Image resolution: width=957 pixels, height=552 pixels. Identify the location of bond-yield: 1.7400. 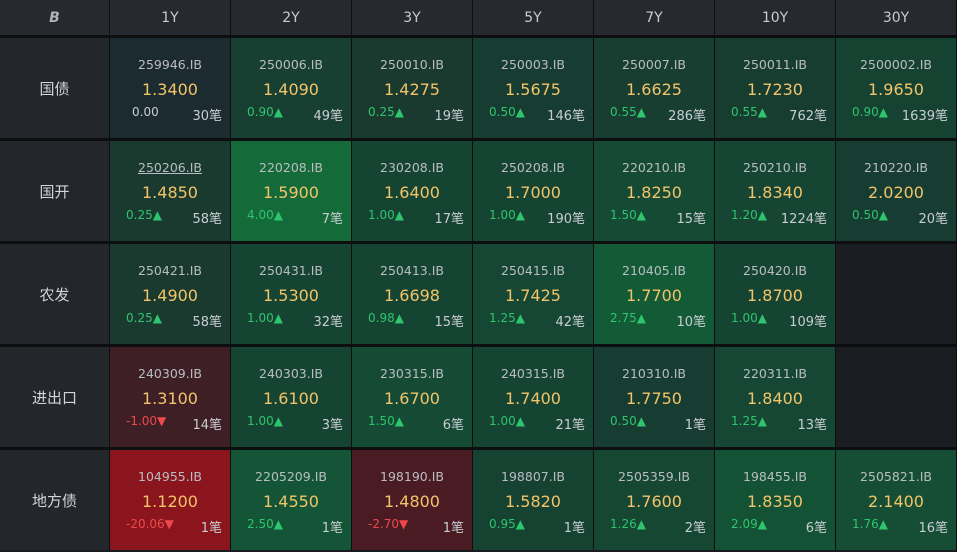
(533, 398).